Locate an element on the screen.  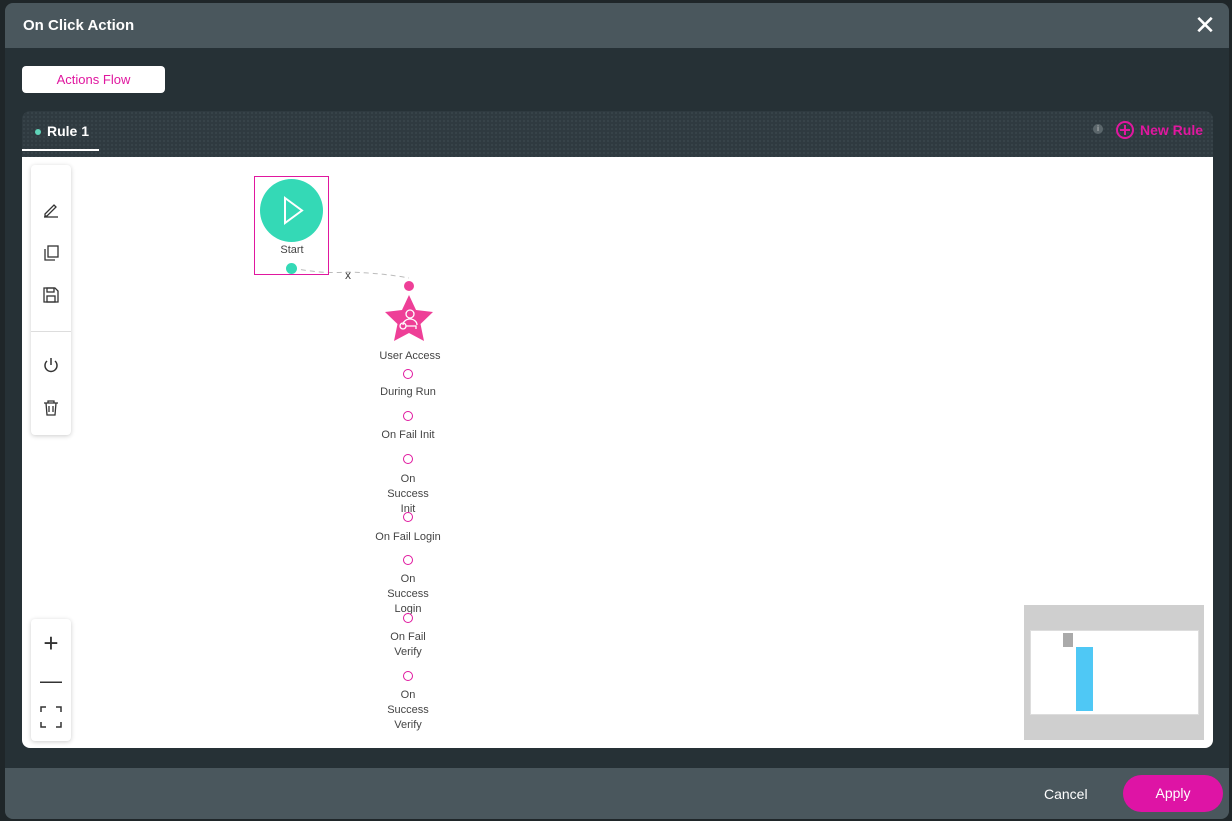
dialog-footer: Cancel Apply is located at coordinates (617, 793).